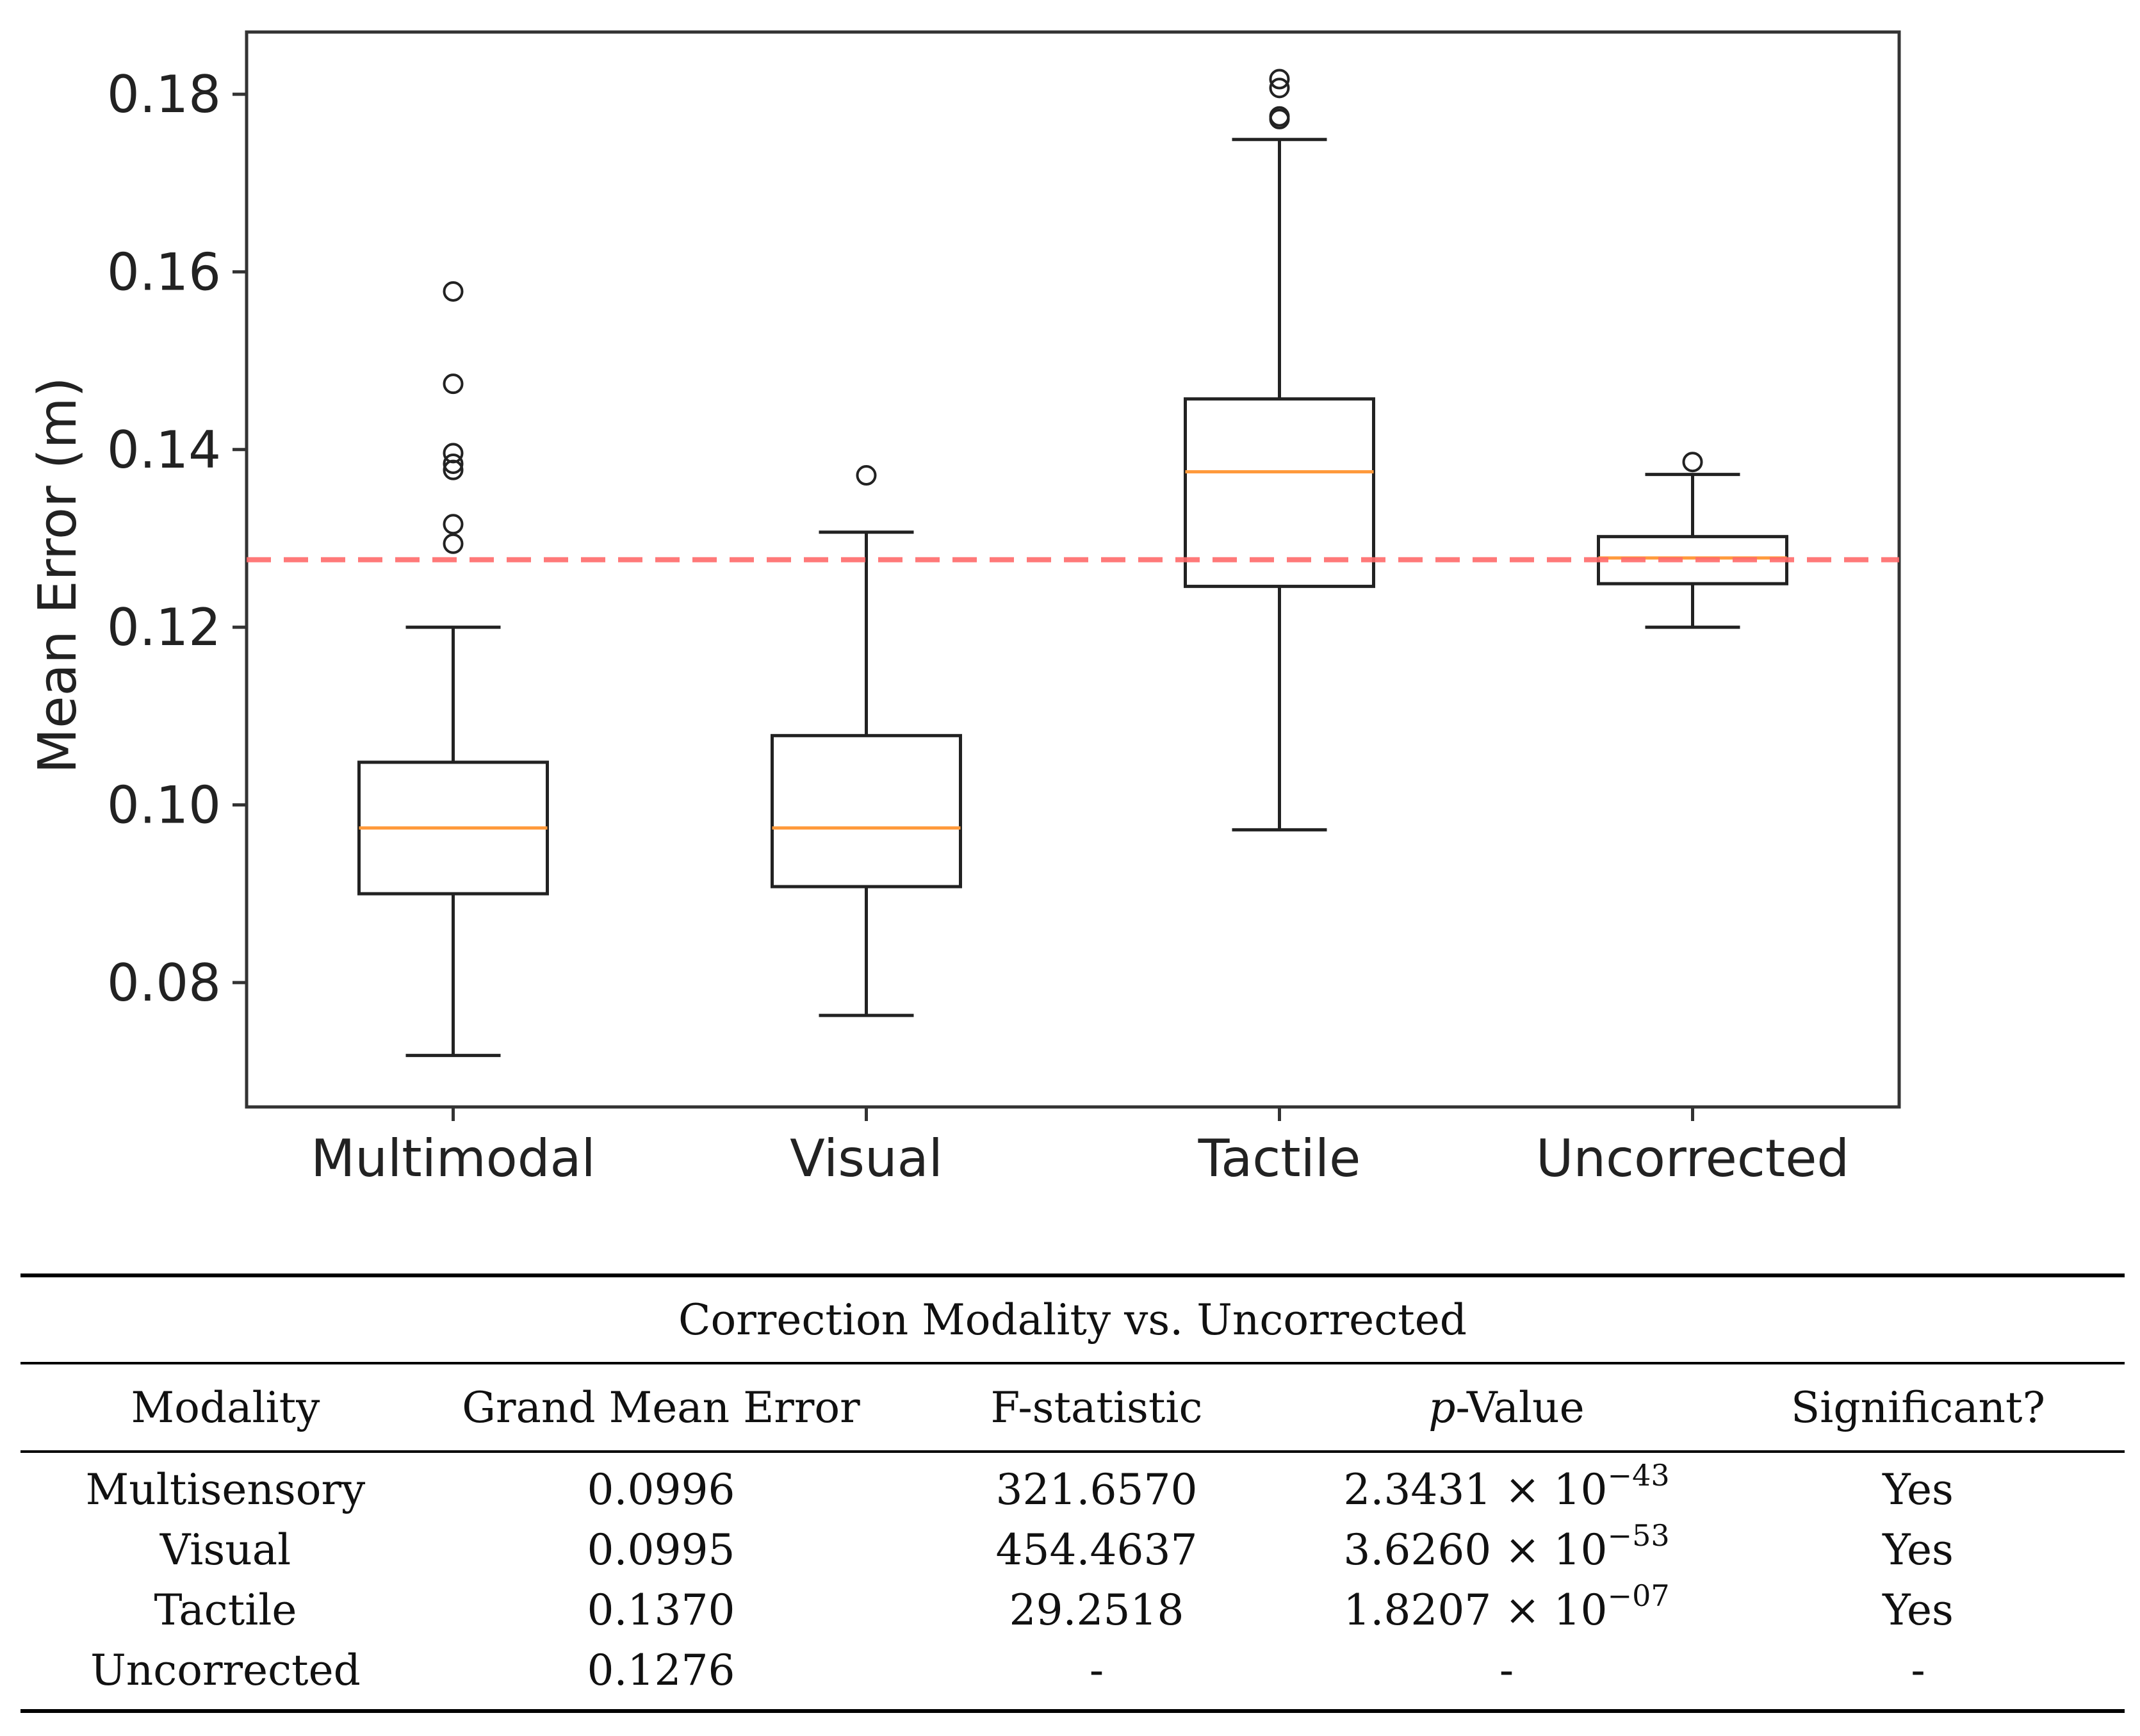  What do you see at coordinates (1442, 1407) in the screenshot?
I see `header-p-italic: p` at bounding box center [1442, 1407].